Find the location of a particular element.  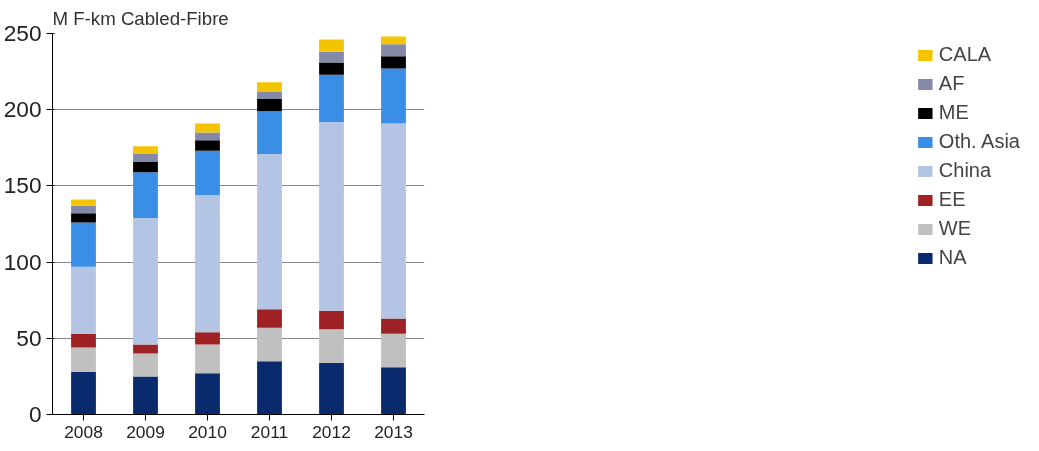

legend-label: AF is located at coordinates (951, 83).